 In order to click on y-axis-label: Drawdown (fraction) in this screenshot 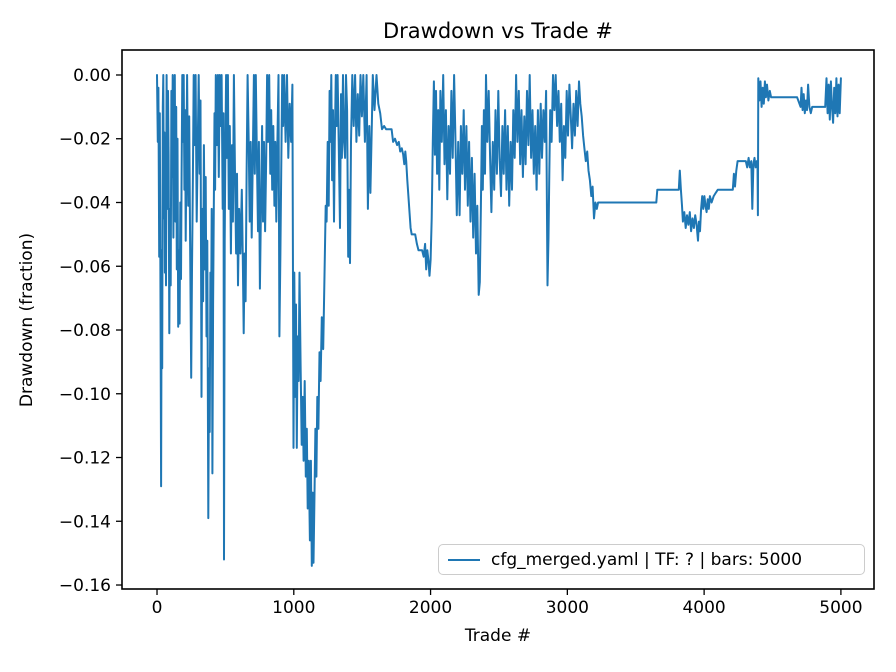, I will do `click(27, 320)`.